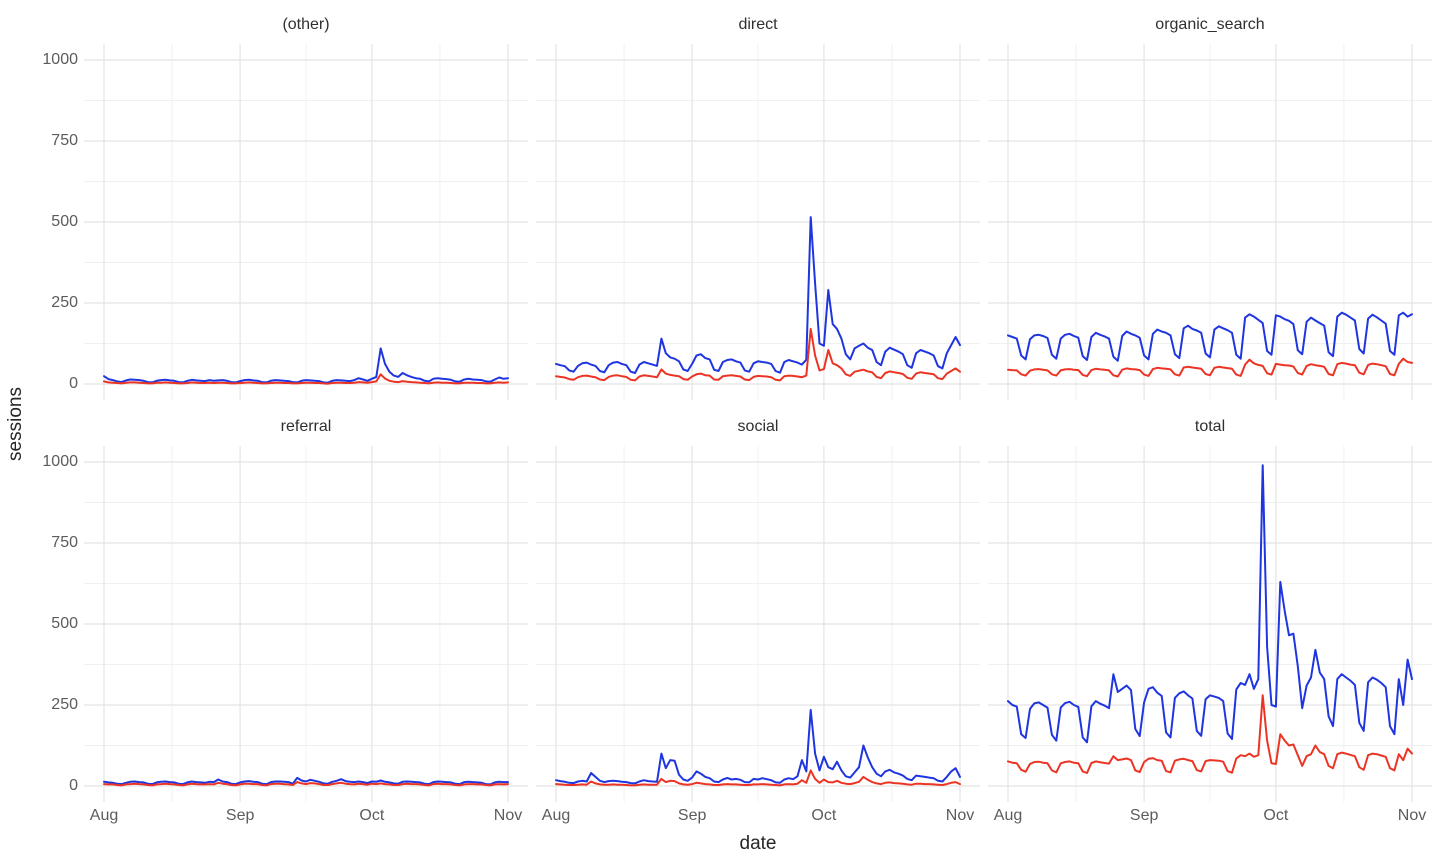 This screenshot has width=1440, height=864. I want to click on facet-title-other: (other), so click(306, 24).